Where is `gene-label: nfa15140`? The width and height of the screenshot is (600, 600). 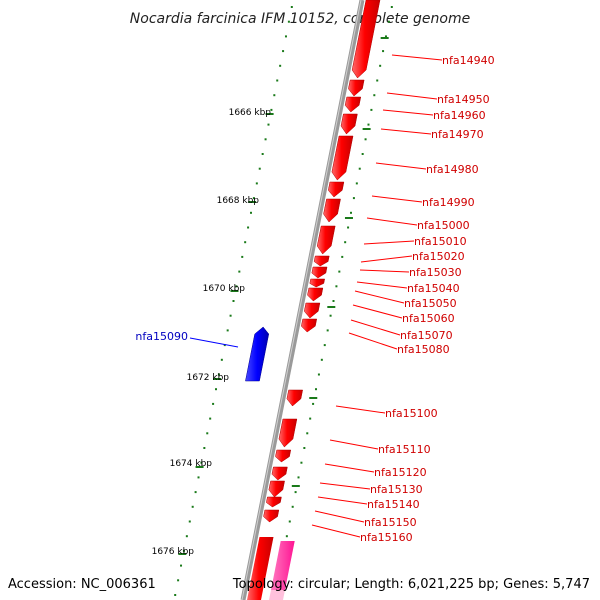 gene-label: nfa15140 is located at coordinates (393, 504).